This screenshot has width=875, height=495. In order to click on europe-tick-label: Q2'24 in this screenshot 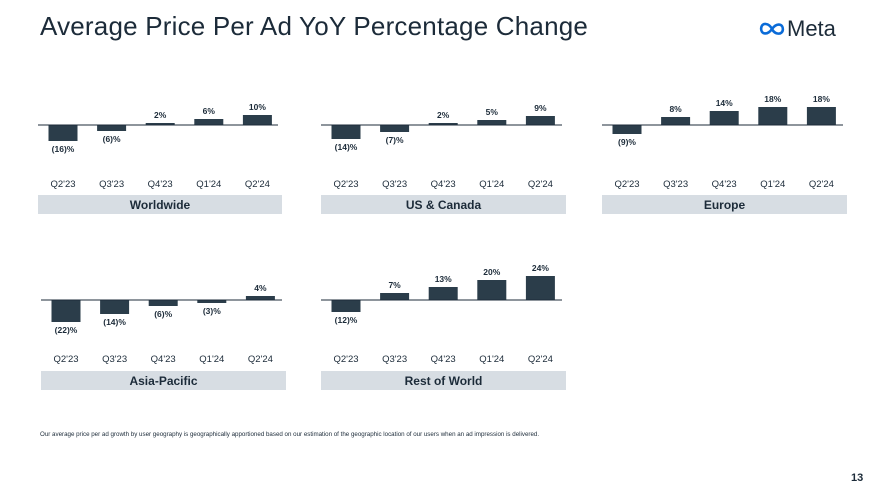, I will do `click(821, 184)`.